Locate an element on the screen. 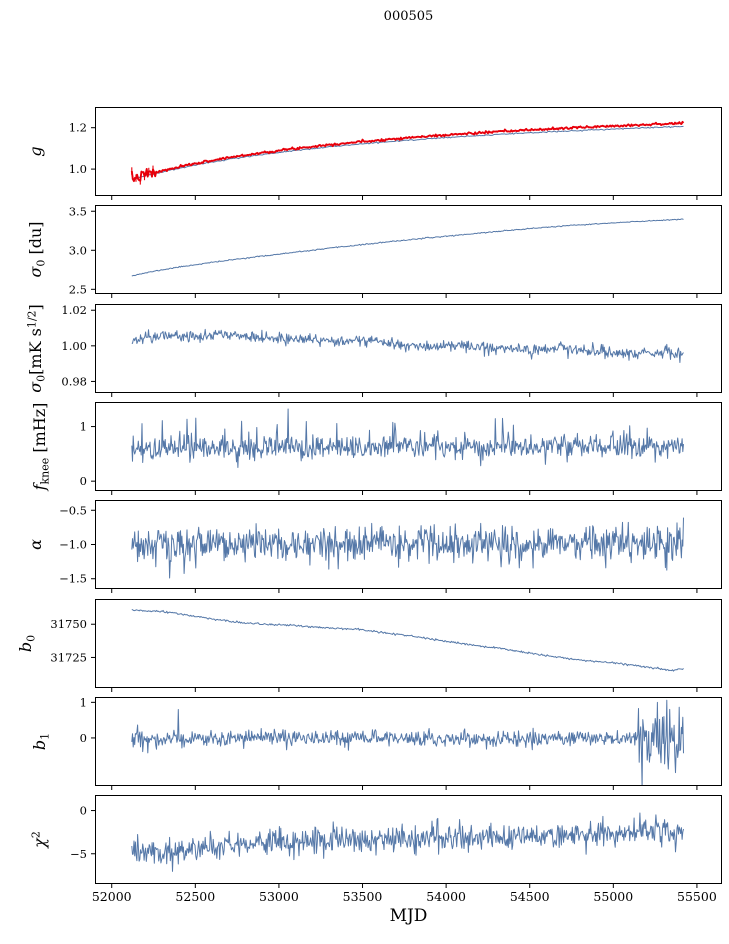 The height and width of the screenshot is (944, 729). y-tick-label: 31725 is located at coordinates (68, 657).